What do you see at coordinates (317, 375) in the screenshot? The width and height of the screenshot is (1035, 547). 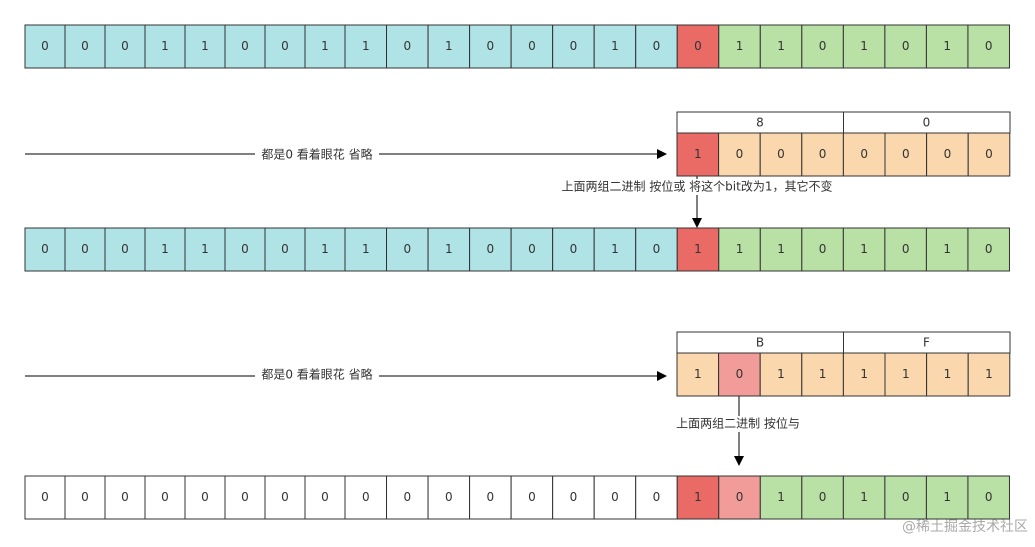 I see `note-bg` at bounding box center [317, 375].